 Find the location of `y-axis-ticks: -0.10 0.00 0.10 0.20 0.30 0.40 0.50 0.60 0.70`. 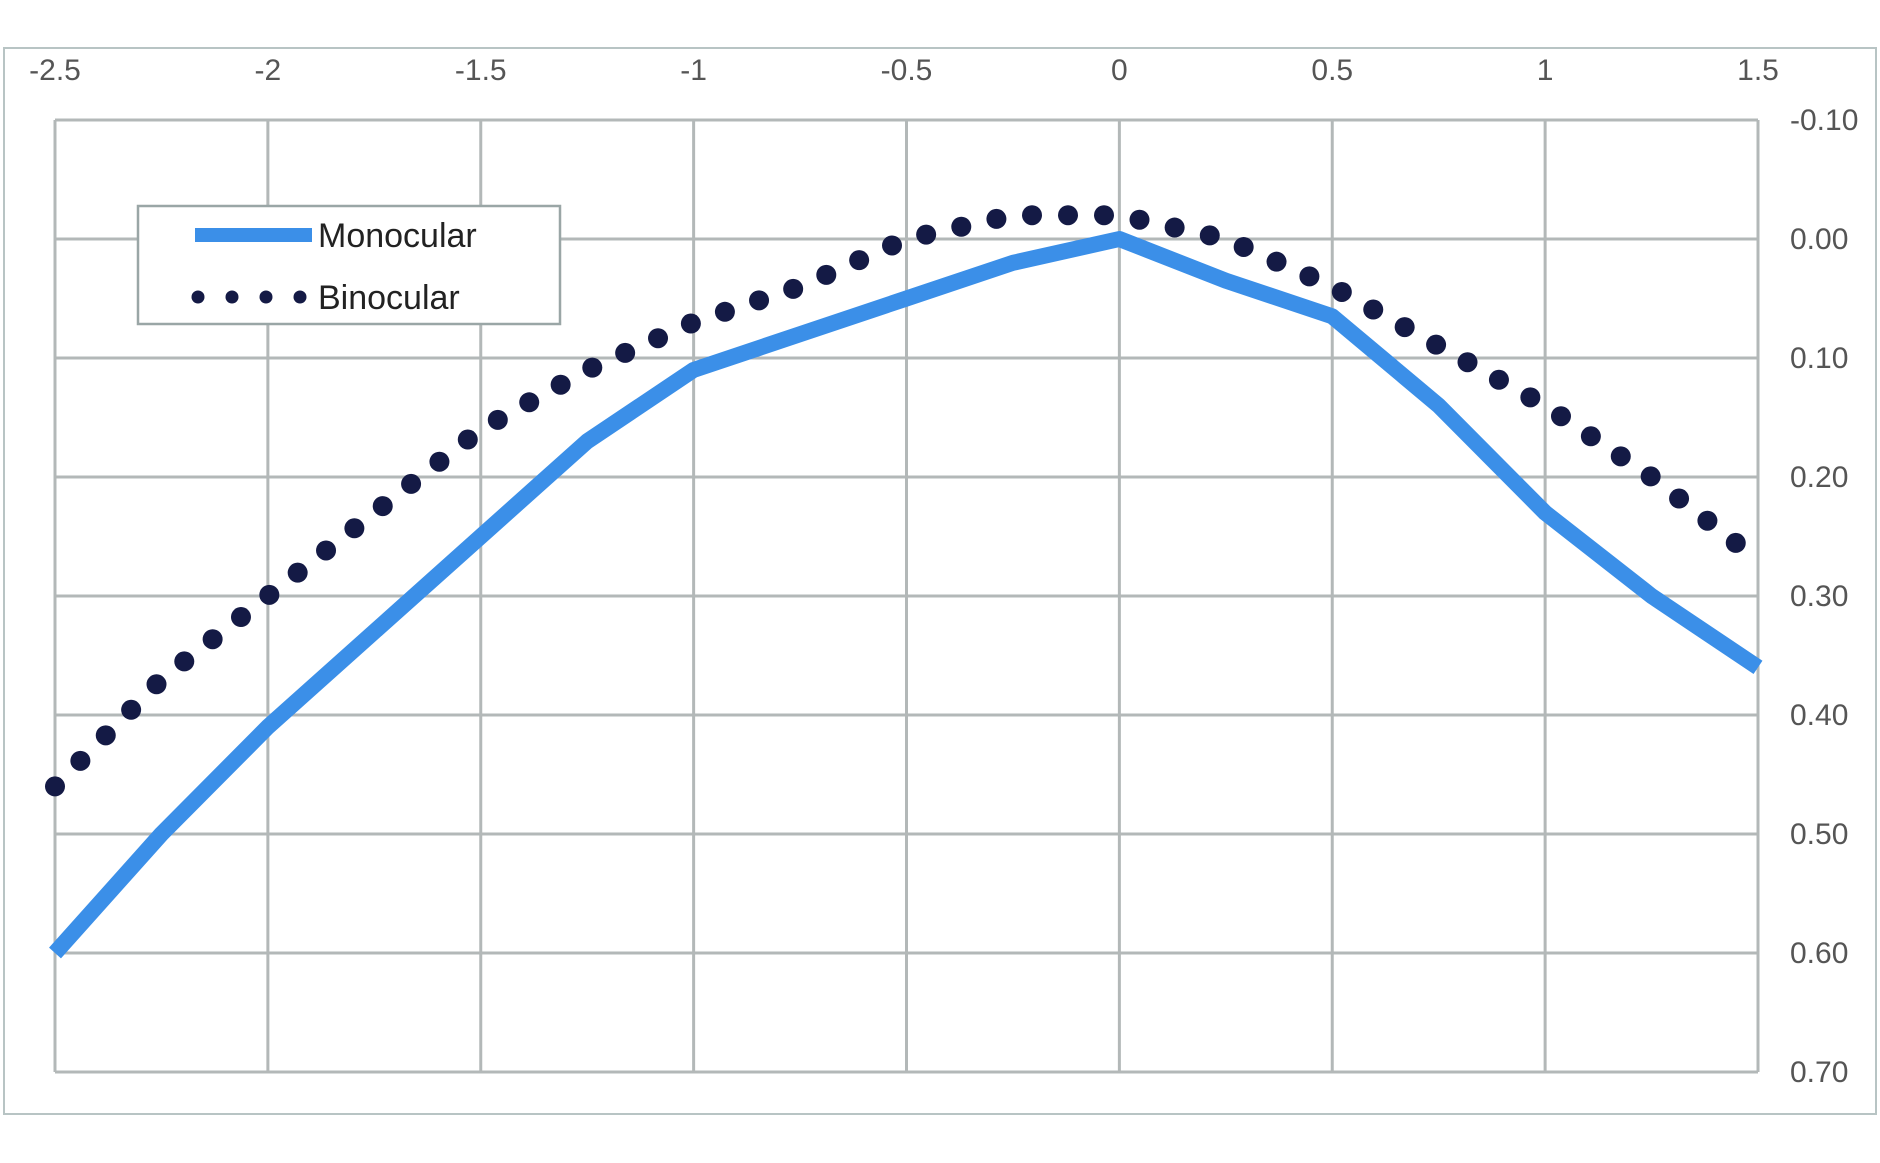

y-axis-ticks: -0.10 0.00 0.10 0.20 0.30 0.40 0.50 0.60 0.70 is located at coordinates (1824, 596).